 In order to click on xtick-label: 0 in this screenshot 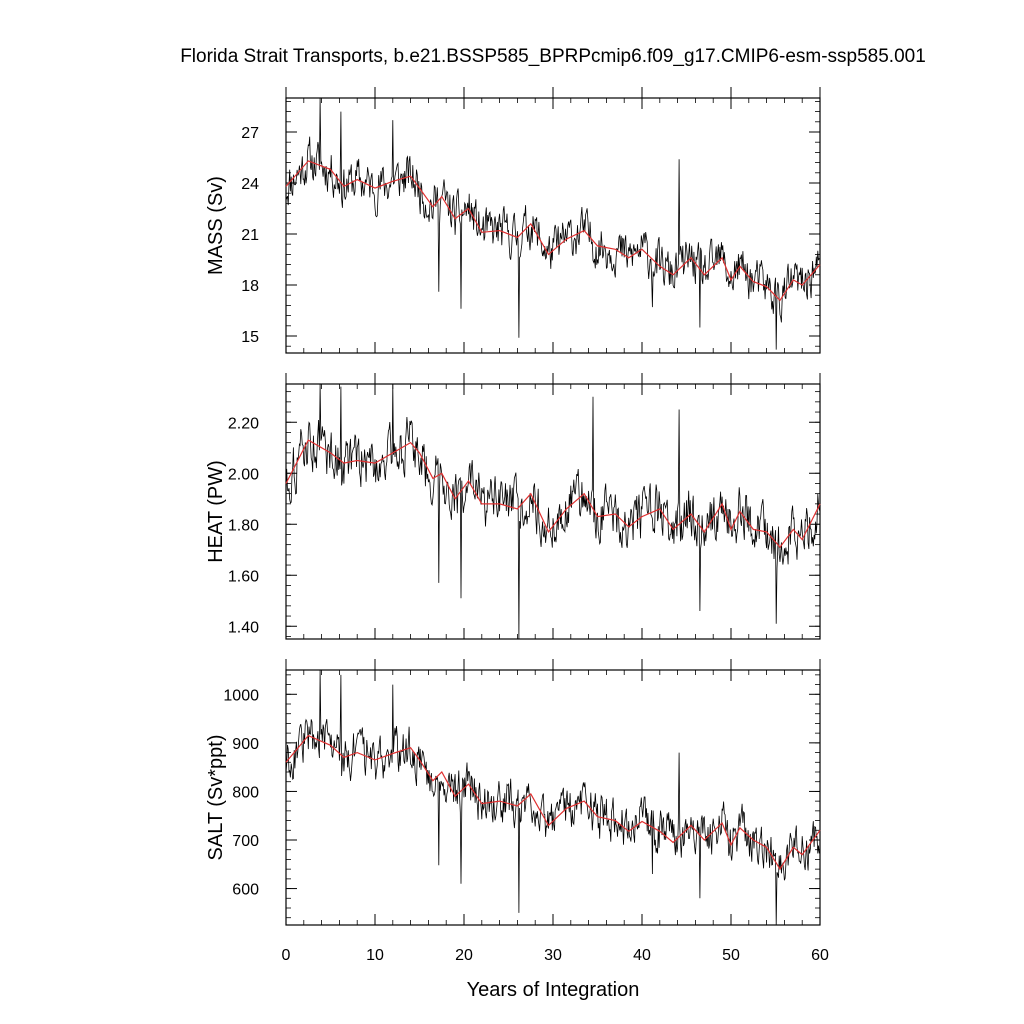, I will do `click(286, 955)`.